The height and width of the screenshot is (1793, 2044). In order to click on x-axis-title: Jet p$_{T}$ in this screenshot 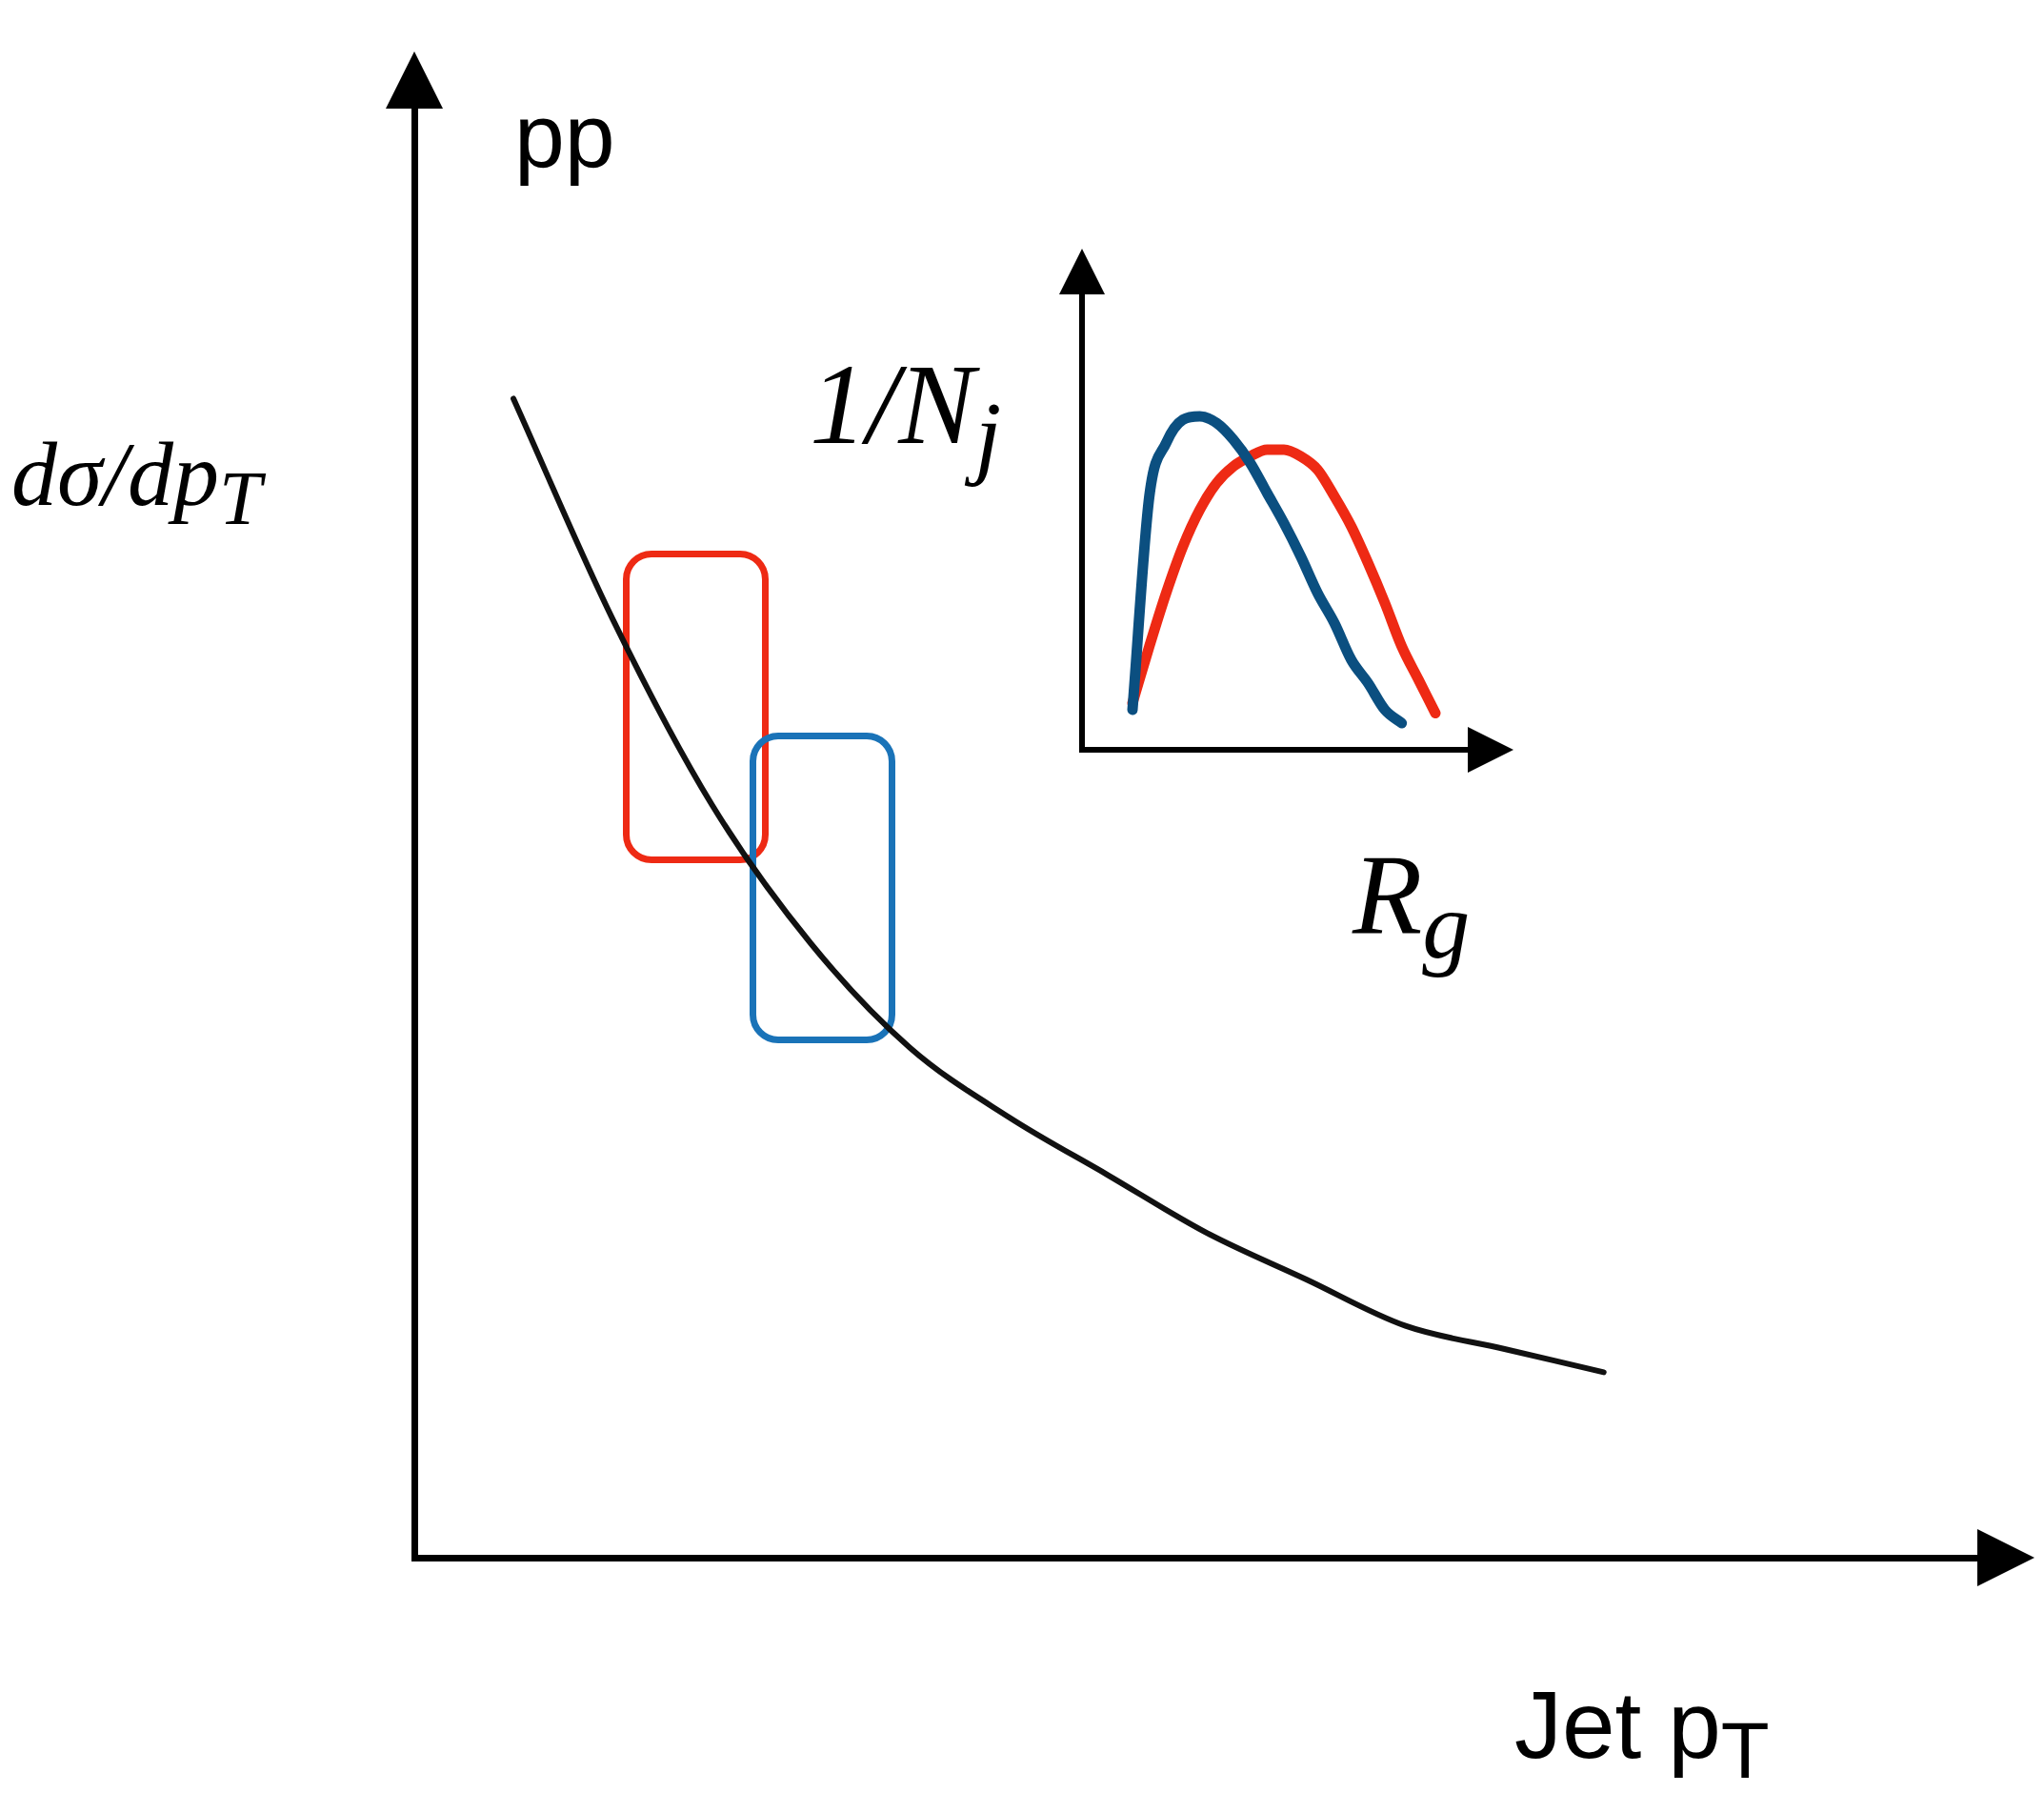, I will do `click(1642, 1732)`.